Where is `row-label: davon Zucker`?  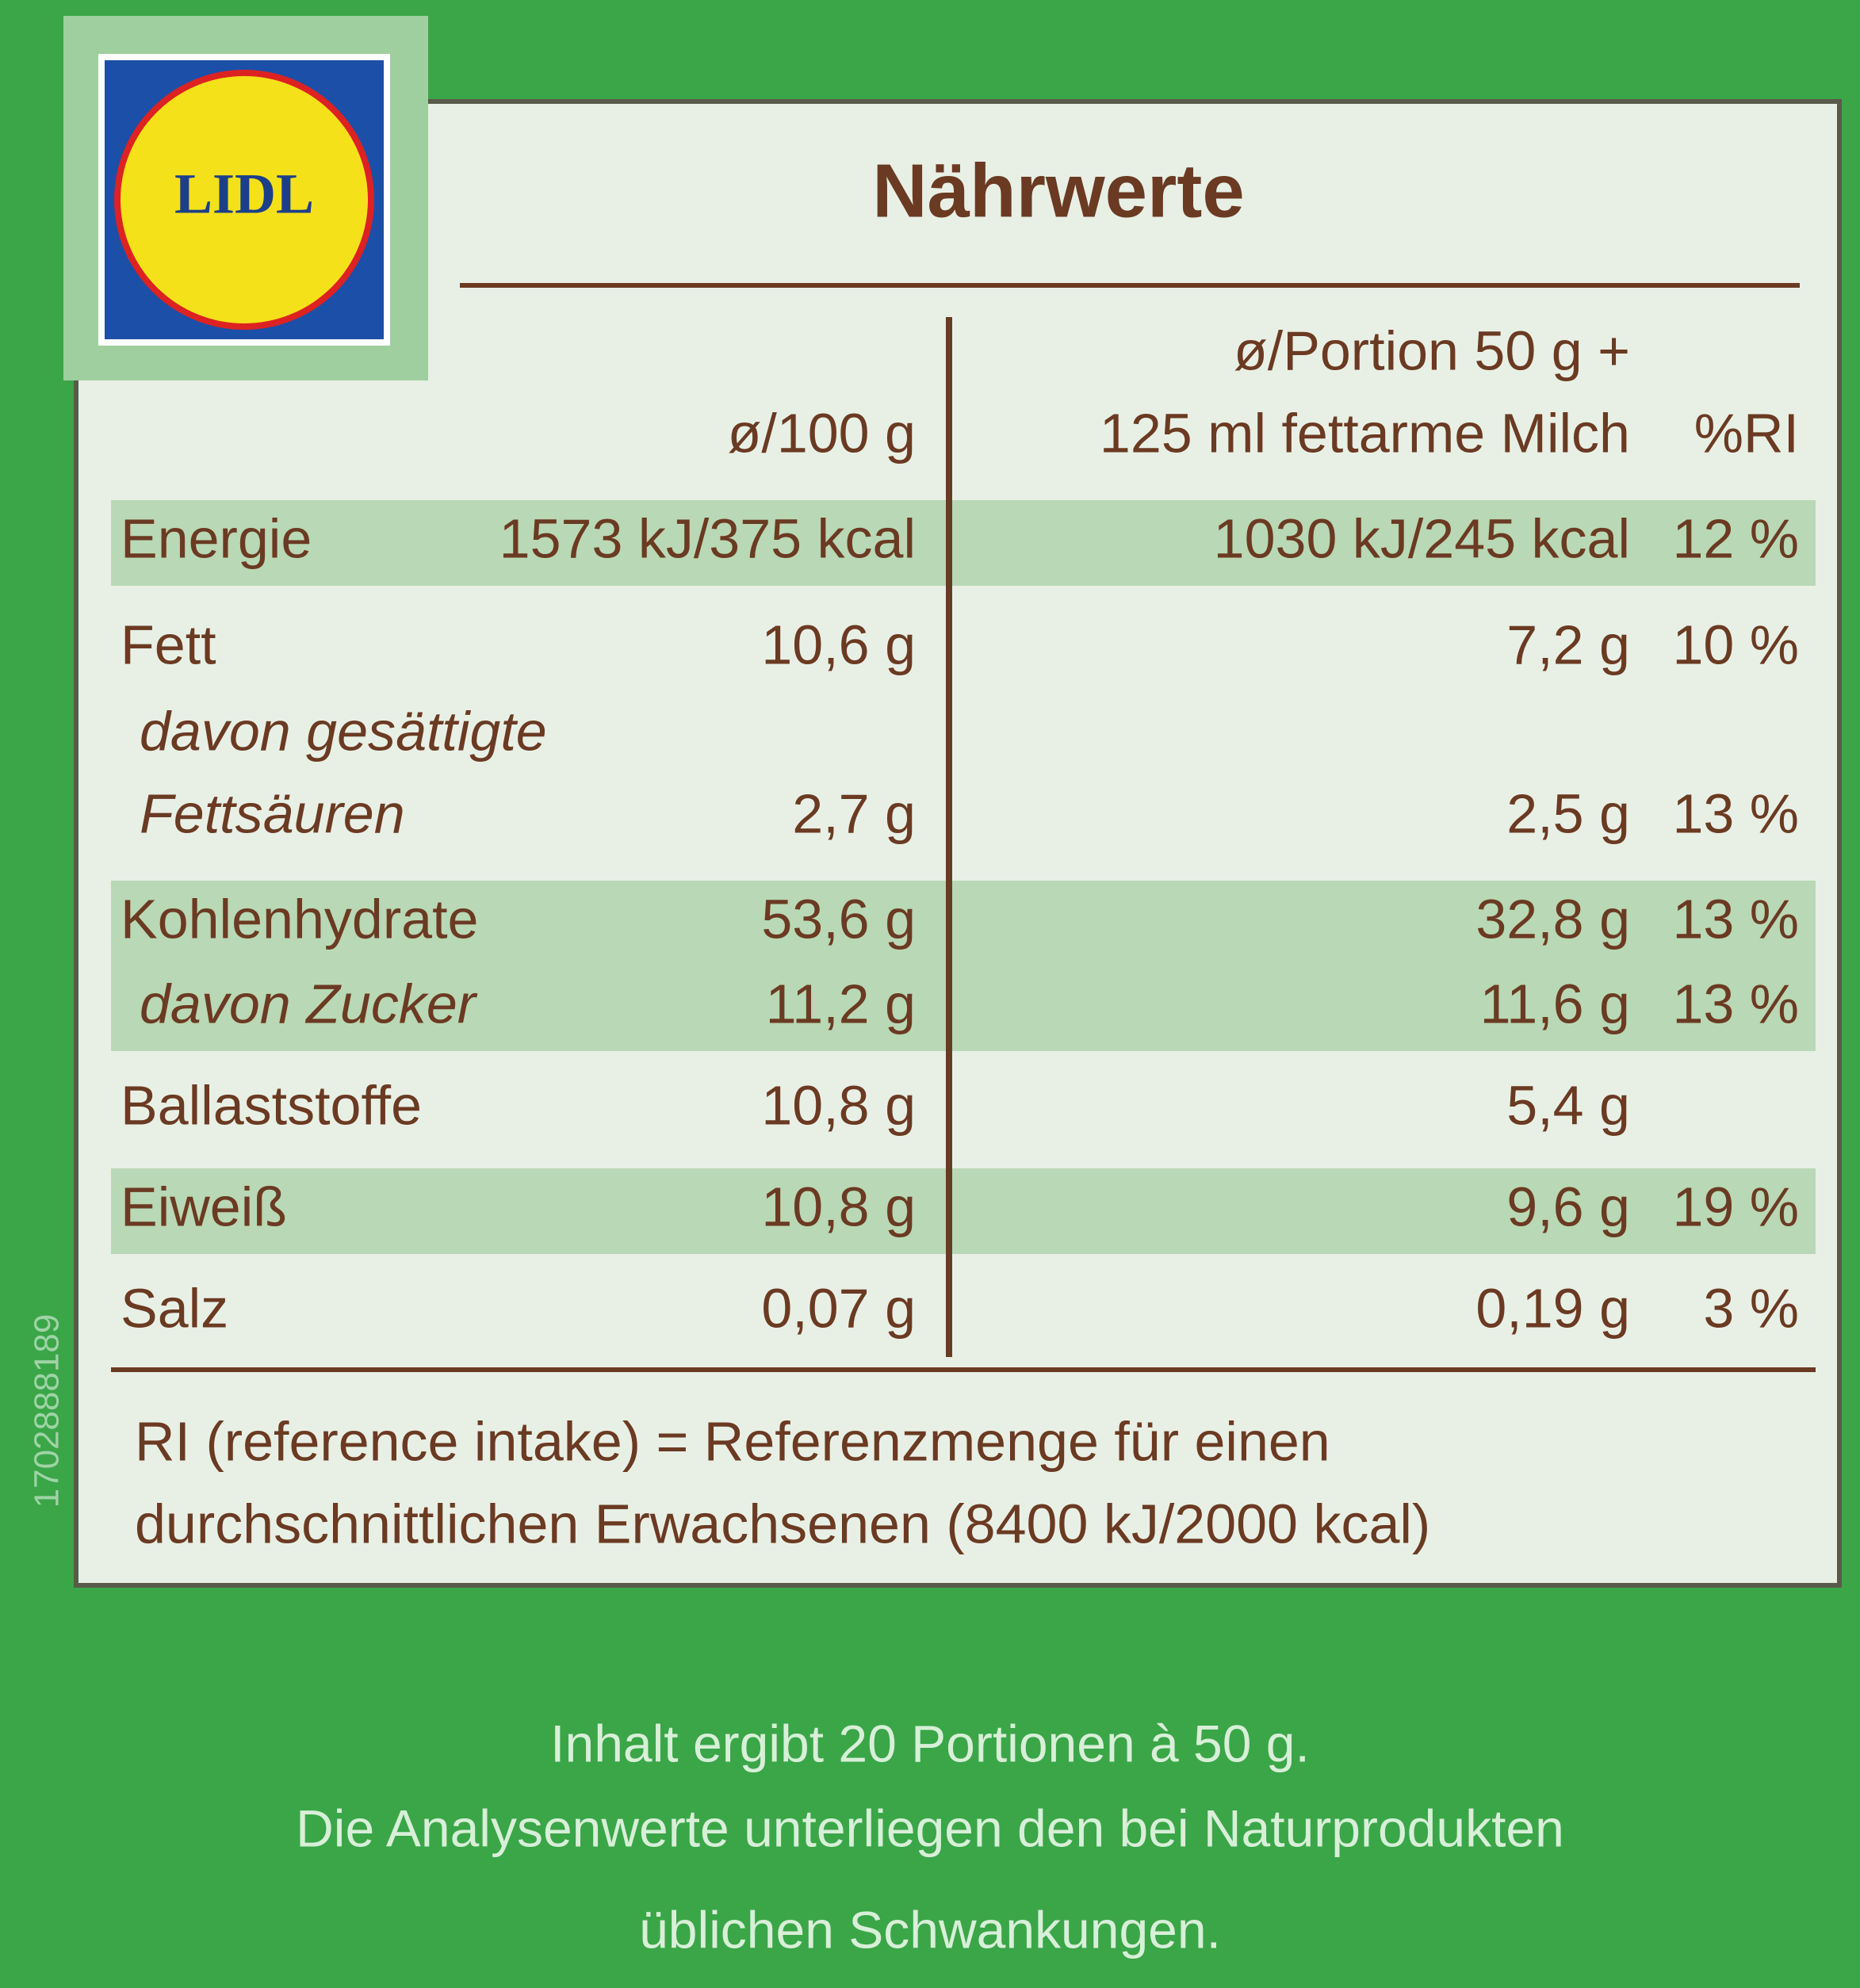 row-label: davon Zucker is located at coordinates (309, 1003).